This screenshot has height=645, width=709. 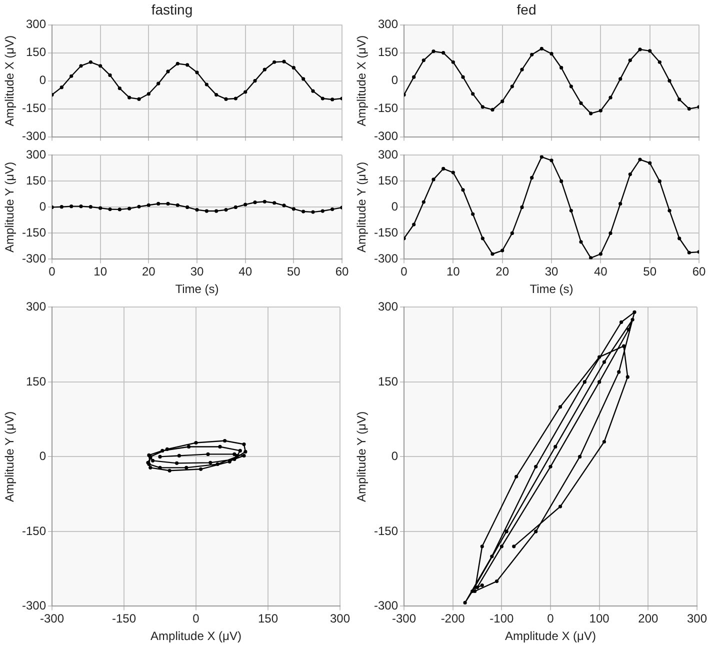 What do you see at coordinates (601, 271) in the screenshot?
I see `x-tick-label: 40` at bounding box center [601, 271].